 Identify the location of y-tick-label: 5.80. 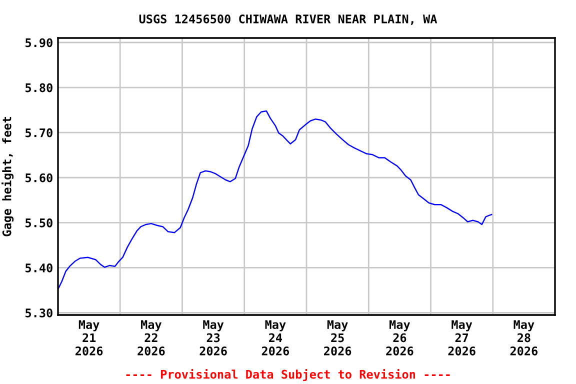
(39, 87).